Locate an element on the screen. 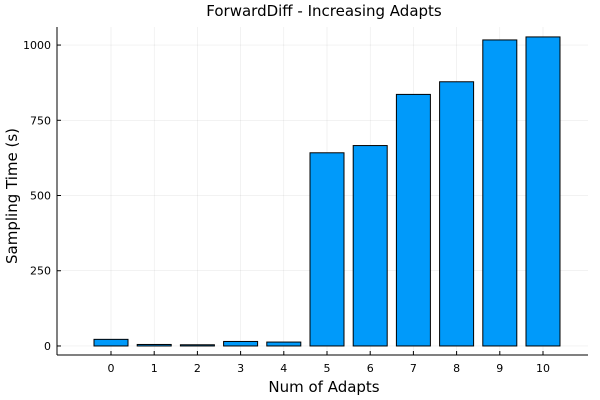 The image size is (600, 400). y-tick-label: 500 is located at coordinates (40, 196).